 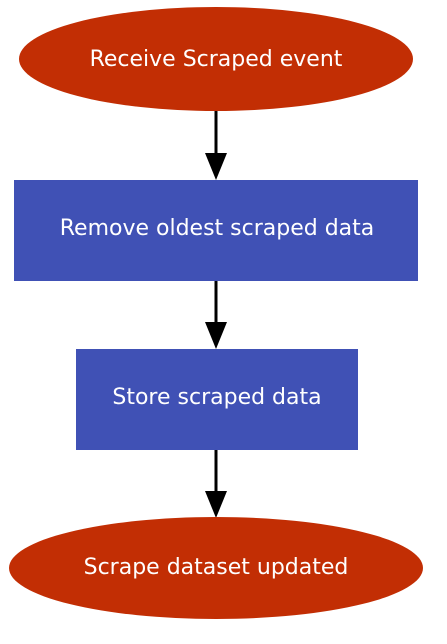 I want to click on node-remove-oldest-scraped-data: Remove oldest scraped data, so click(x=216, y=230).